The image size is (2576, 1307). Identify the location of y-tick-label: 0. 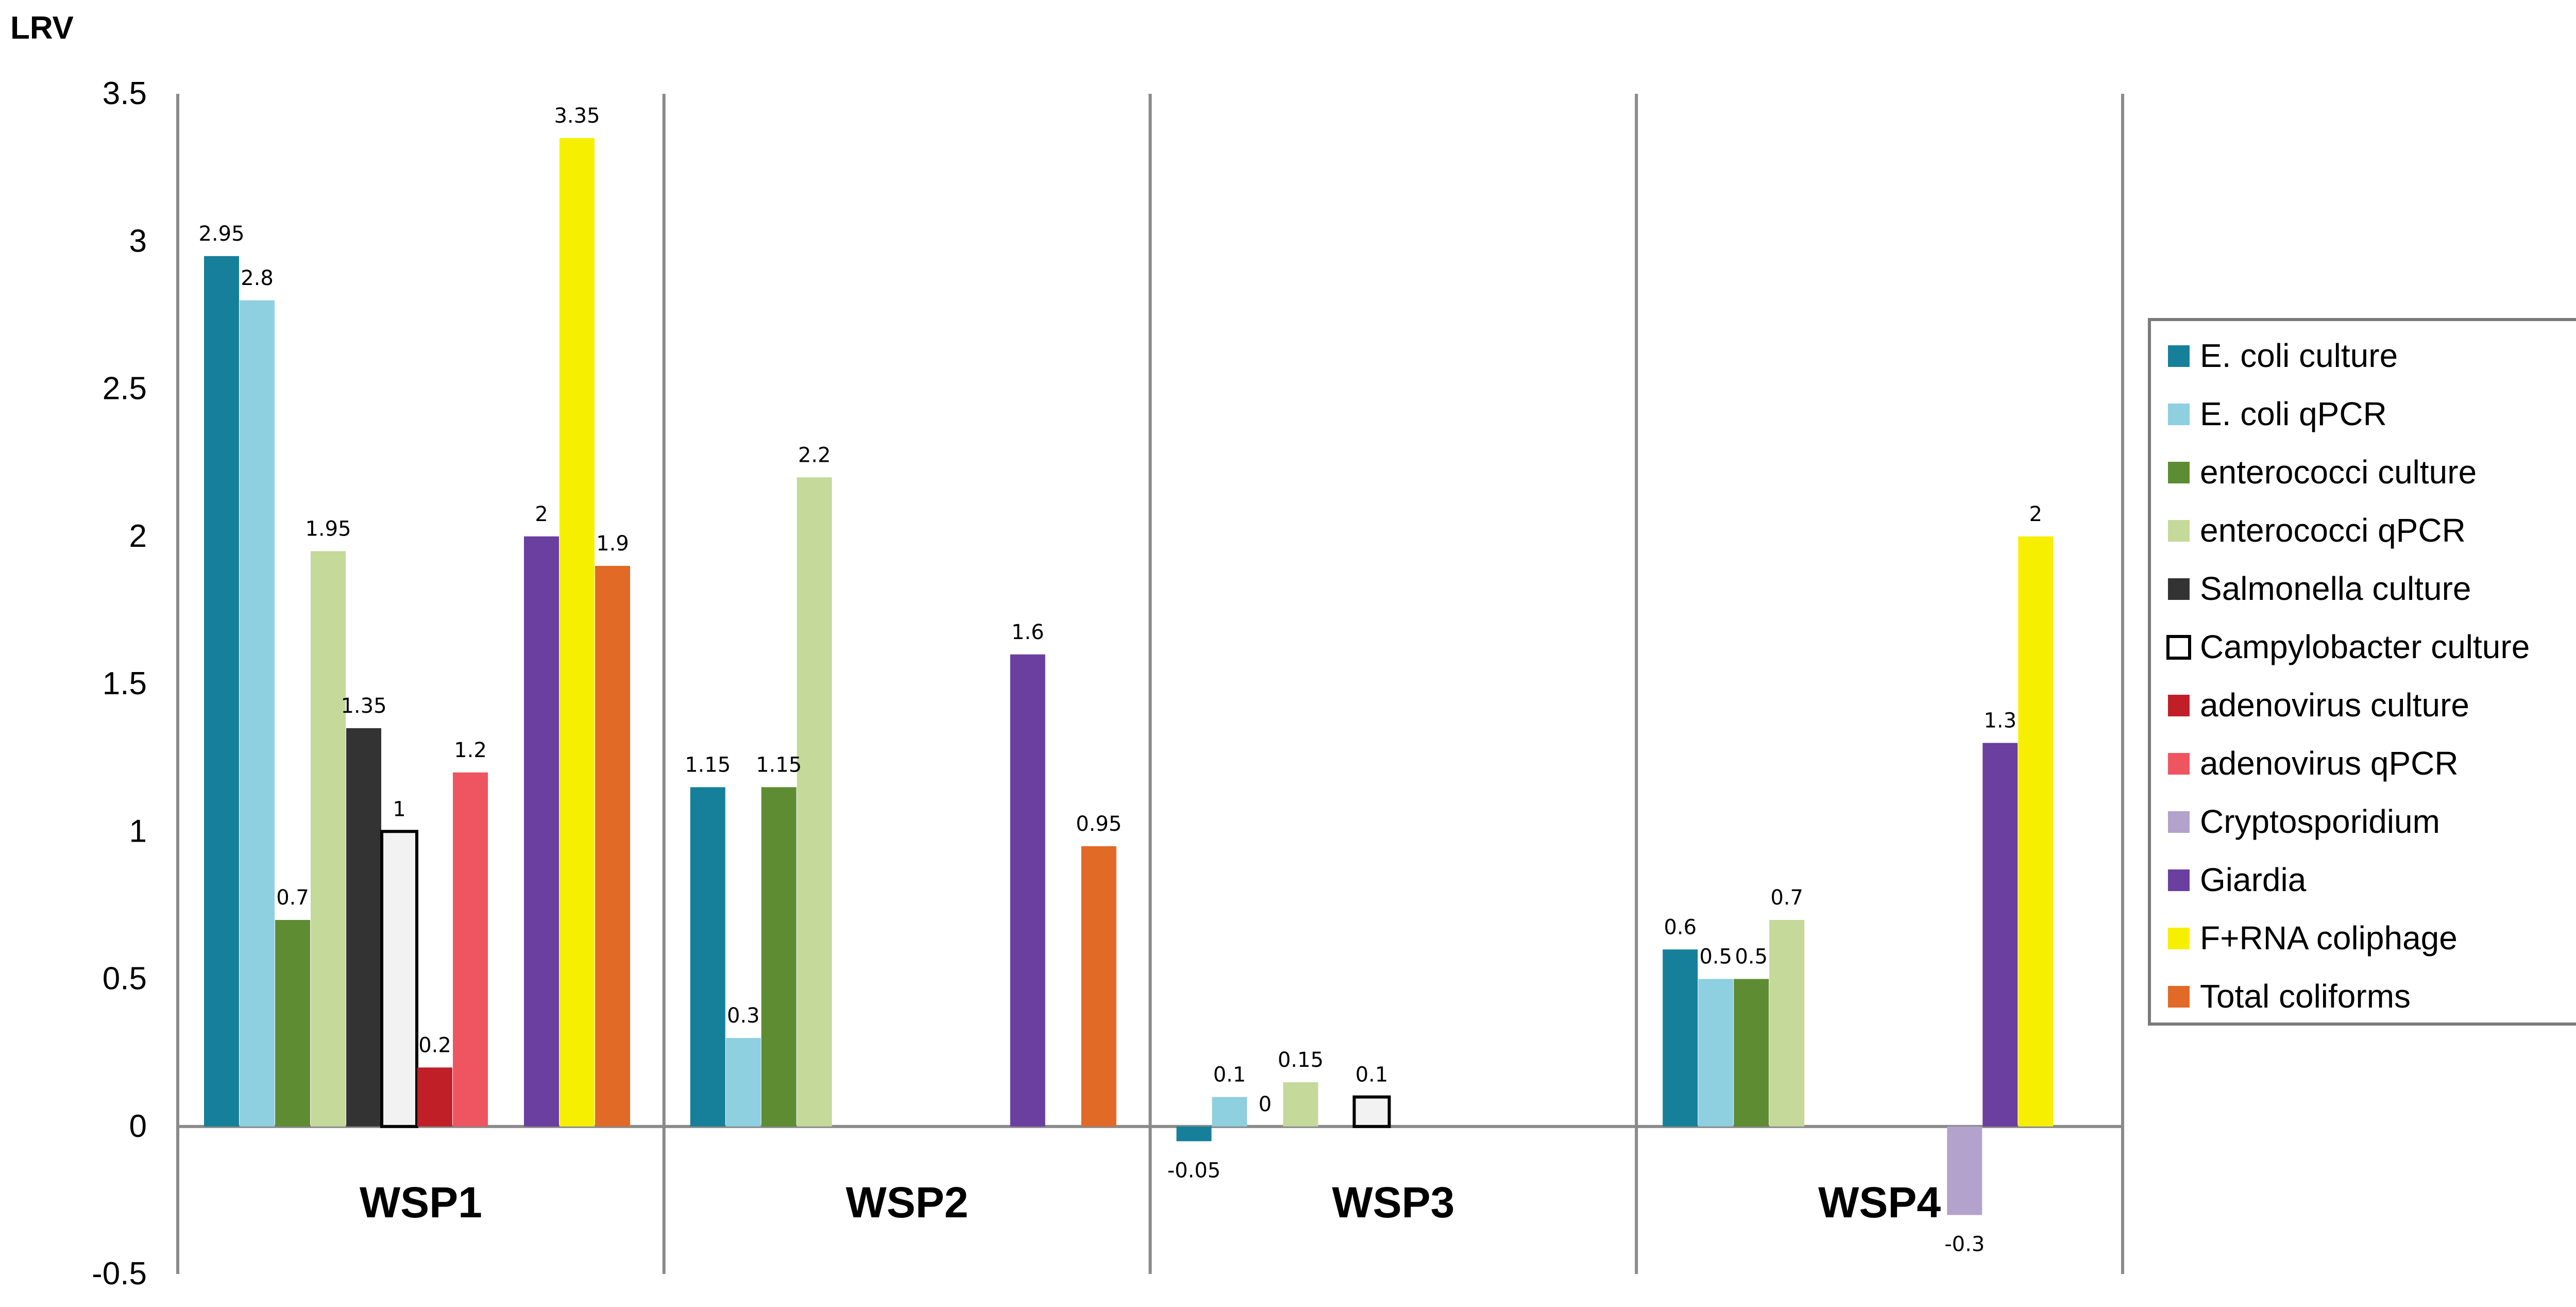
(138, 1126).